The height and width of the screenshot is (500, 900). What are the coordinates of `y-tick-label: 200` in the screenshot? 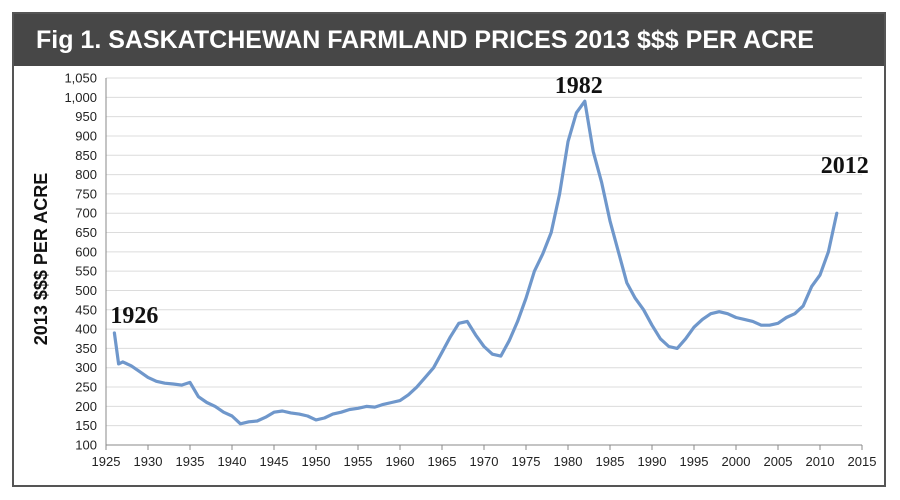 It's located at (86, 406).